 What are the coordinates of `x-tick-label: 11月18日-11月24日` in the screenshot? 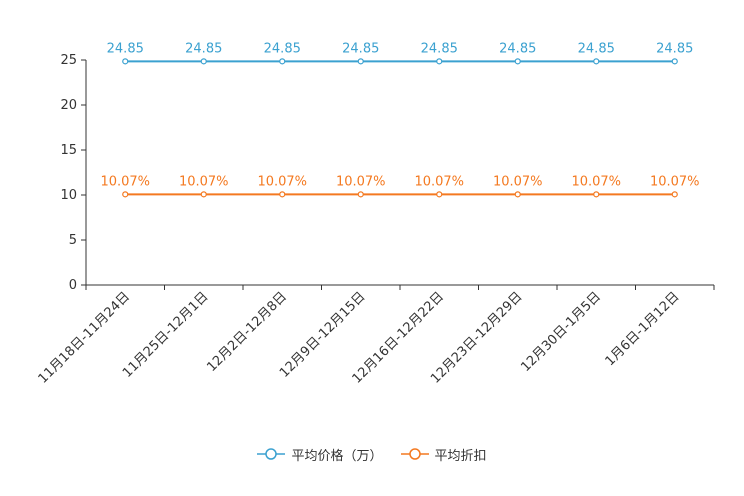 It's located at (84, 337).